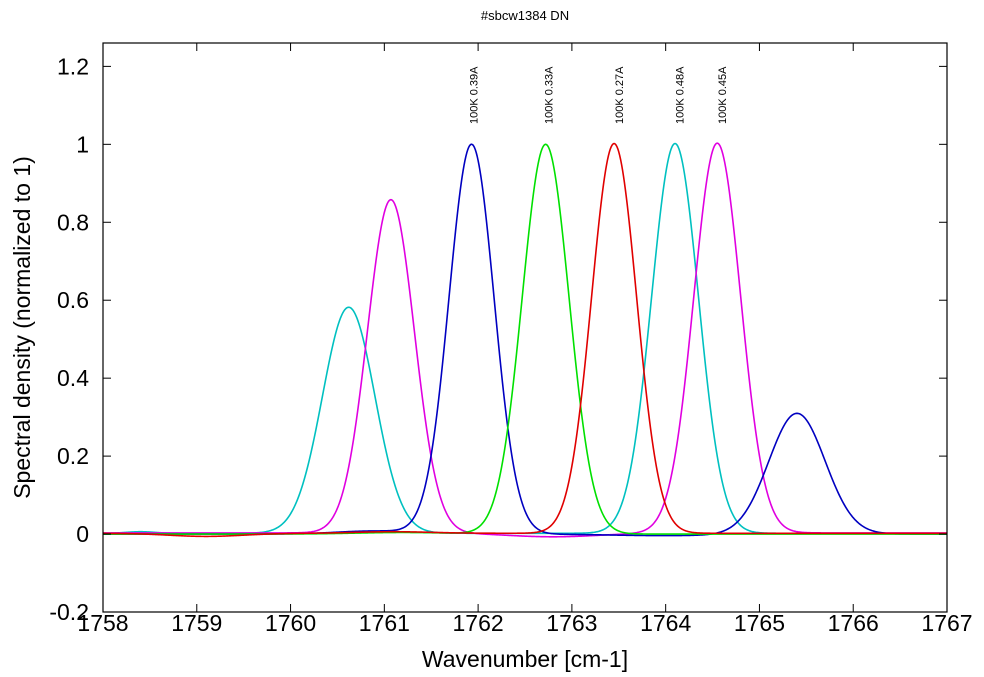  What do you see at coordinates (290, 623) in the screenshot?
I see `x-tick-label: 1760` at bounding box center [290, 623].